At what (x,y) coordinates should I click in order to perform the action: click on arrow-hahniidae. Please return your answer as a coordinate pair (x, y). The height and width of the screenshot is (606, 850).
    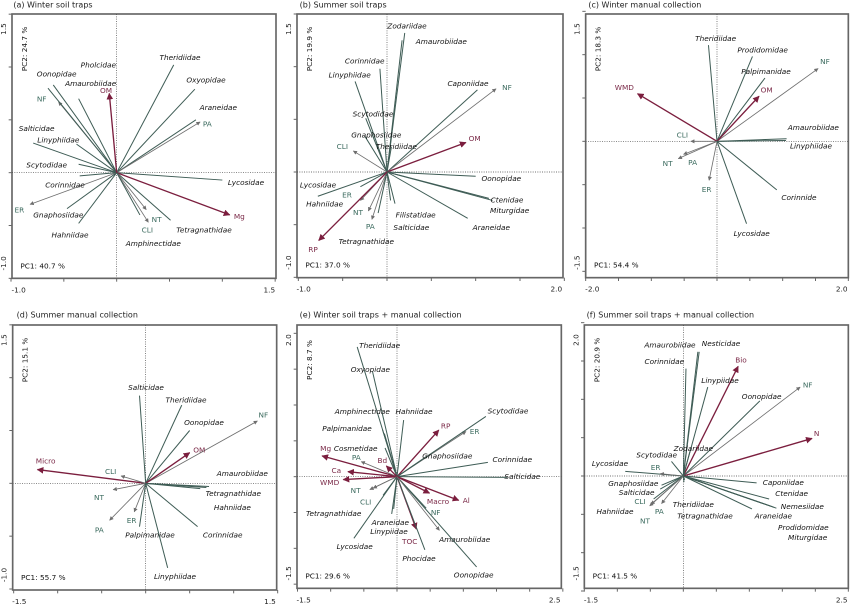
    Looking at the image, I should click on (98, 198).